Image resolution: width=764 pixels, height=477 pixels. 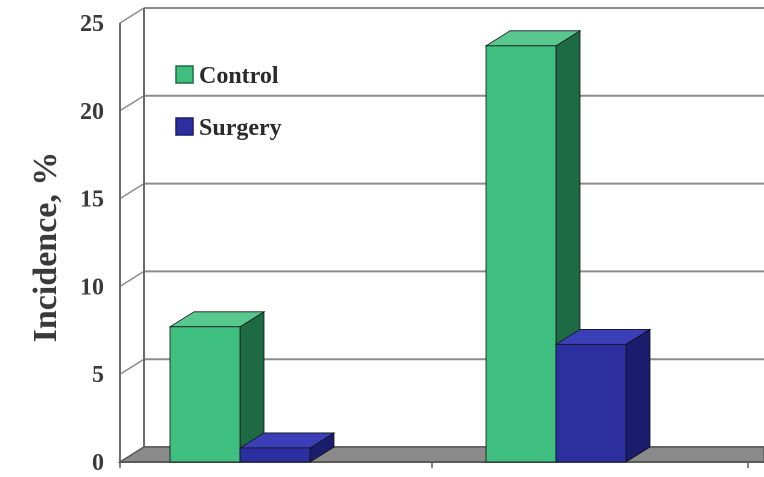 I want to click on y-tick-label: 20, so click(x=92, y=112).